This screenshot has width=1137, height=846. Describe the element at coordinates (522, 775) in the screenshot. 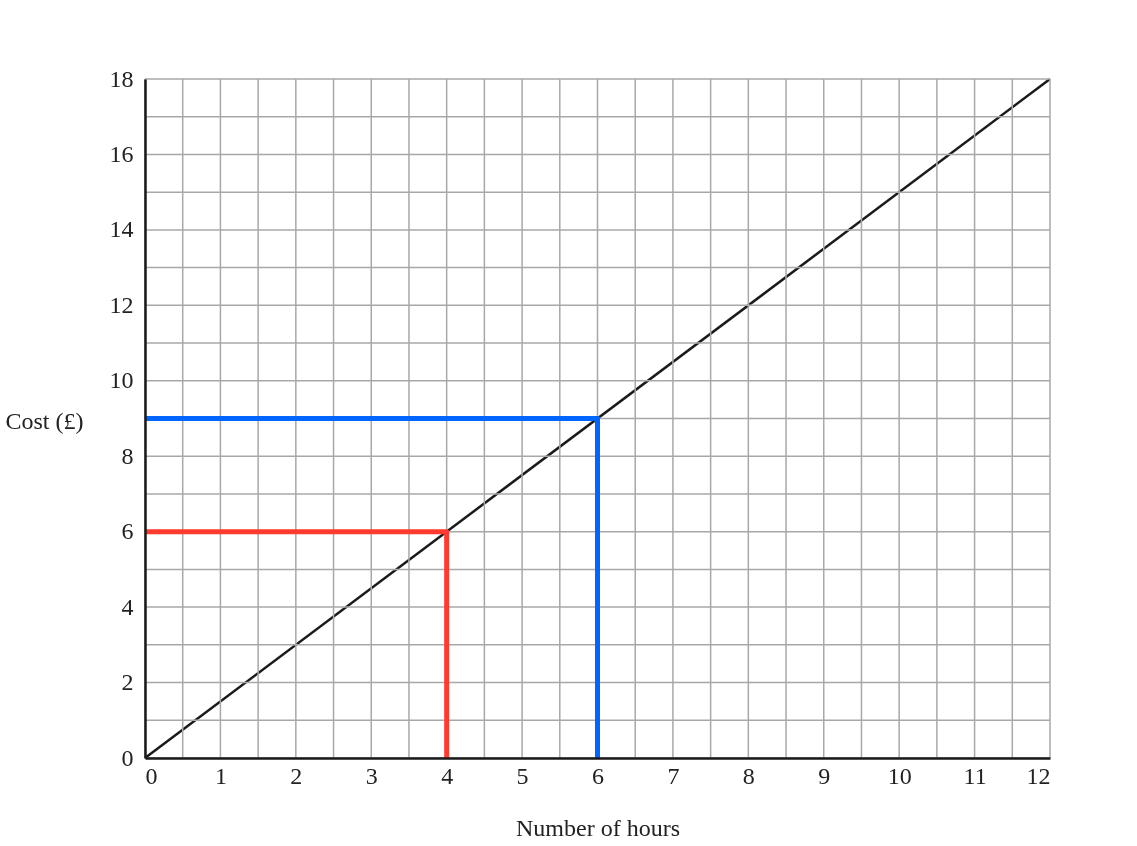

I see `x-tick-label: 5` at that location.